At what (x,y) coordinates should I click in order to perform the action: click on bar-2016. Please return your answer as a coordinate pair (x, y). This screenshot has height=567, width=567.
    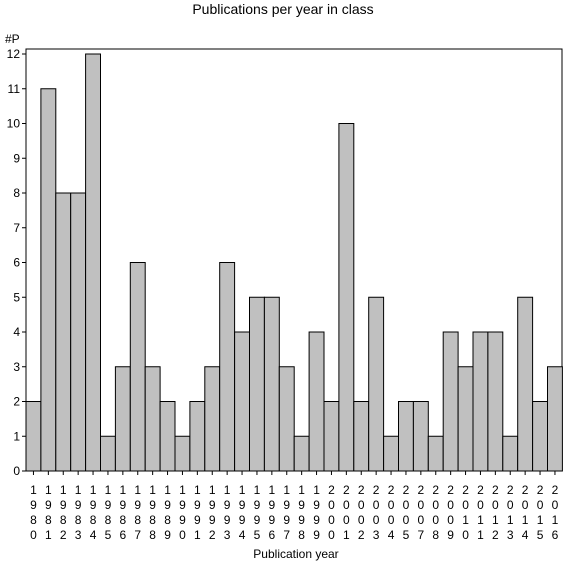
    Looking at the image, I should click on (555, 419).